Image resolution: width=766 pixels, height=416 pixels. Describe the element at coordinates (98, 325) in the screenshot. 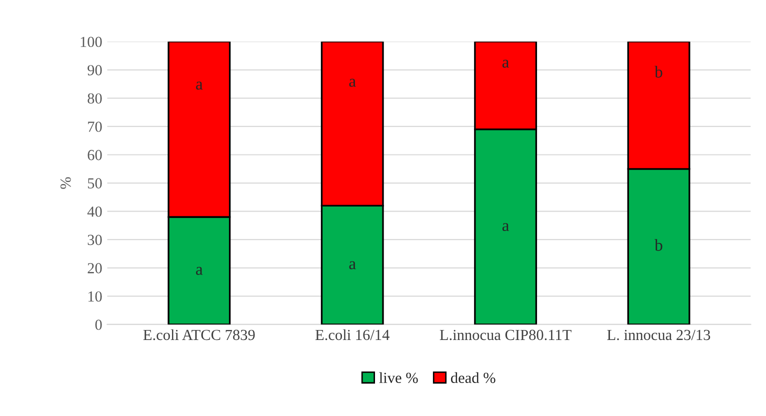

I see `y-tick-label: 0` at that location.